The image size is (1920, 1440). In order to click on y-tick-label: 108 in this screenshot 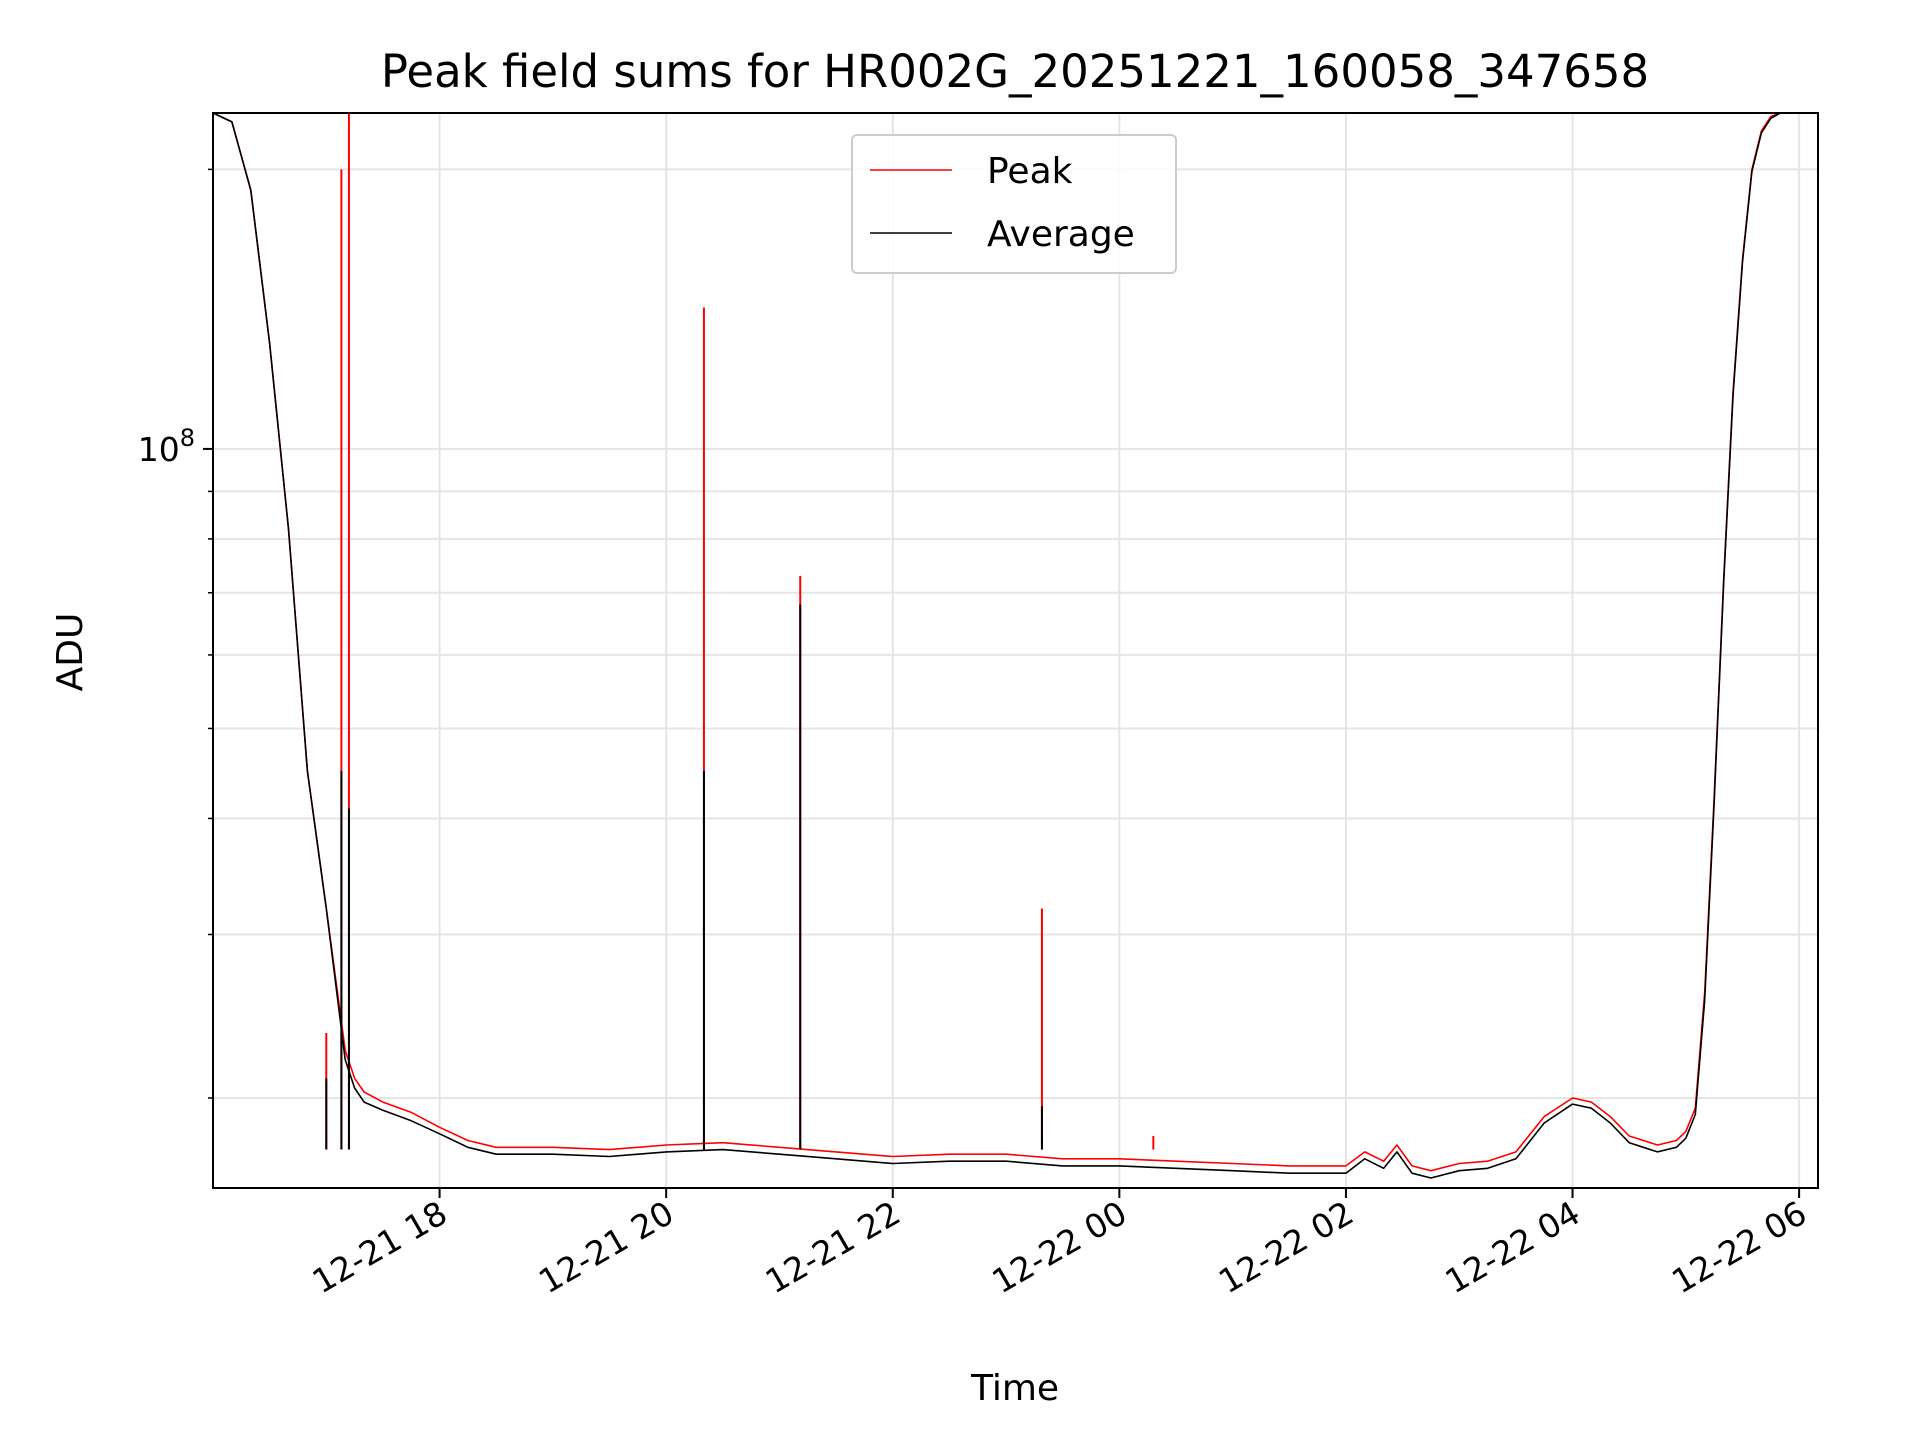, I will do `click(166, 446)`.